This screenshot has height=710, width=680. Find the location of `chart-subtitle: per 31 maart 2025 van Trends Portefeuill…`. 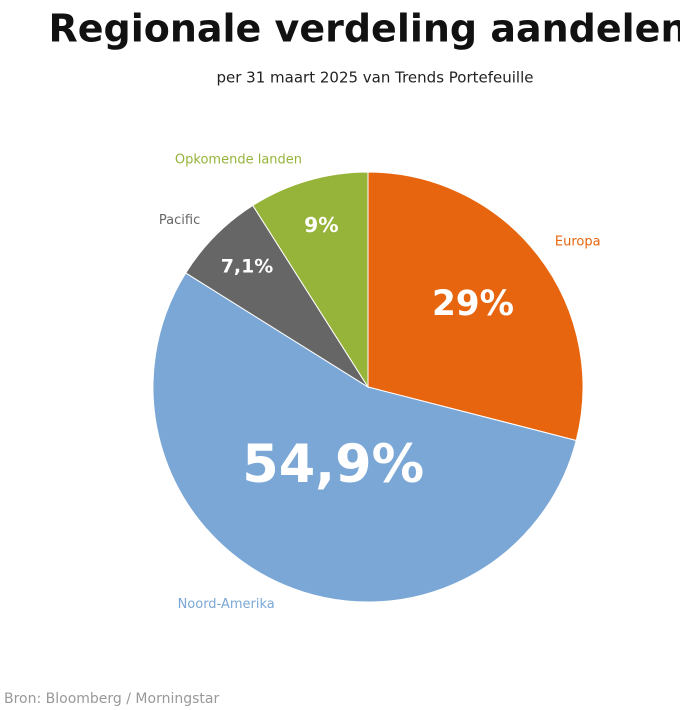

chart-subtitle: per 31 maart 2025 van Trends Portefeuill… is located at coordinates (375, 78).